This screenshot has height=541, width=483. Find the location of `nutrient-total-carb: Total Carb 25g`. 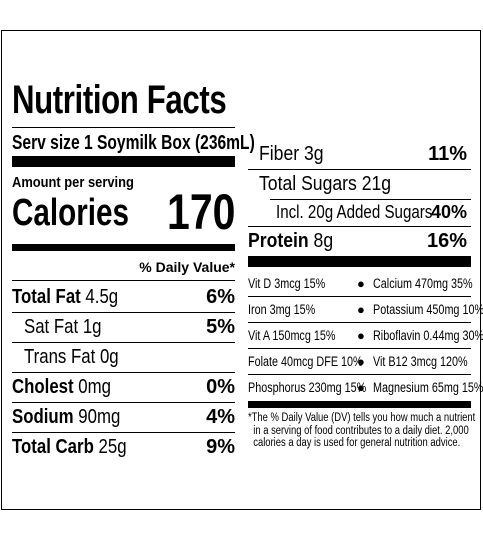

nutrient-total-carb: Total Carb 25g is located at coordinates (69, 447).